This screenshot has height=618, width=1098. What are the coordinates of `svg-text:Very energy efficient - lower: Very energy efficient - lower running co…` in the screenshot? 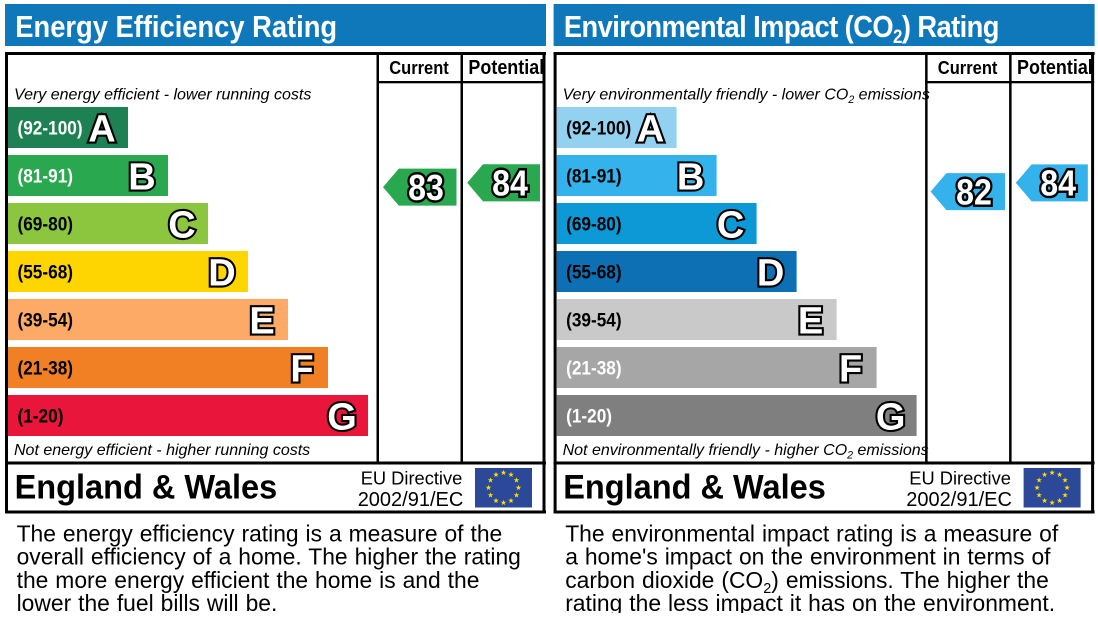 It's located at (162, 94).